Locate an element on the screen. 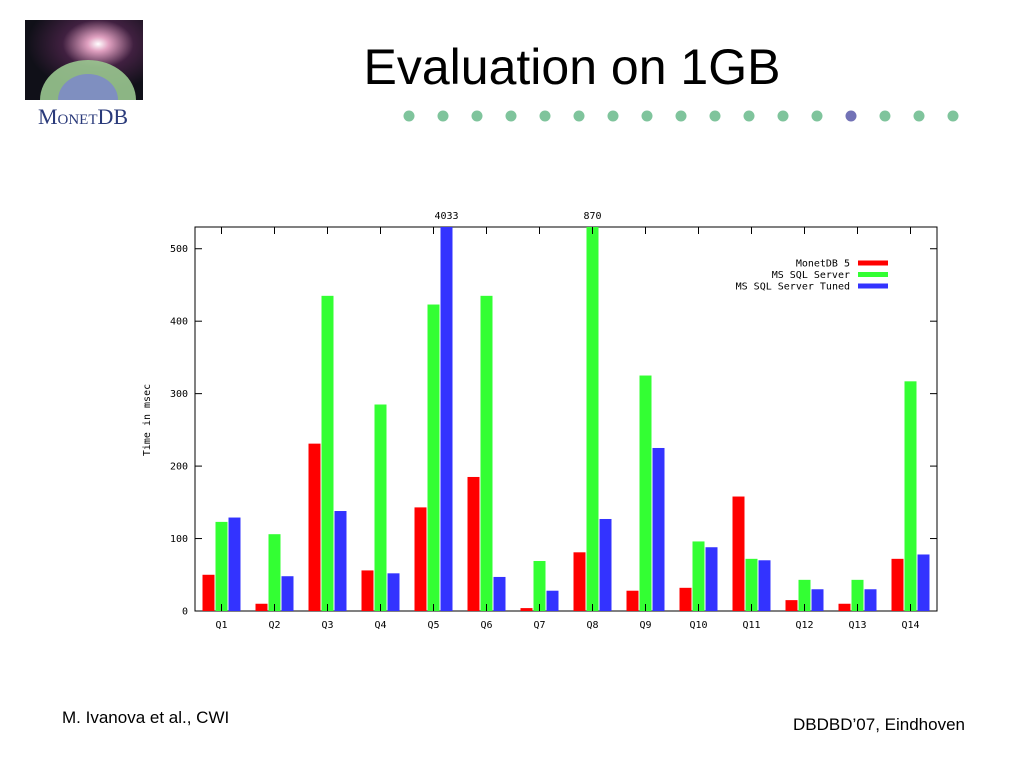 The width and height of the screenshot is (1024, 768). x-tick-label: Q13 is located at coordinates (857, 625).